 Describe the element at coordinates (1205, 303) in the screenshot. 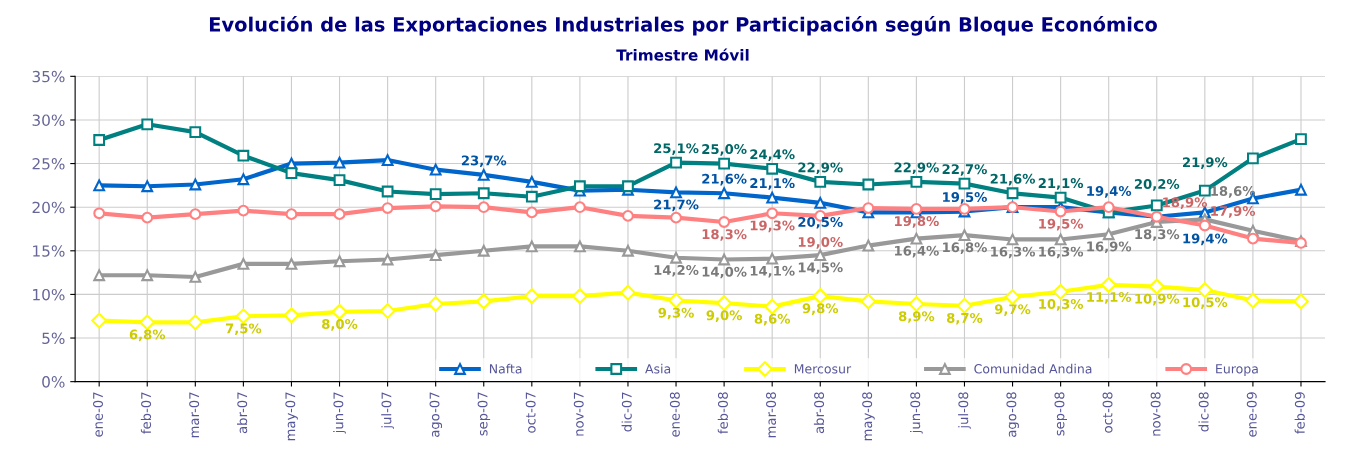

I see `data-label: 10,5%` at that location.